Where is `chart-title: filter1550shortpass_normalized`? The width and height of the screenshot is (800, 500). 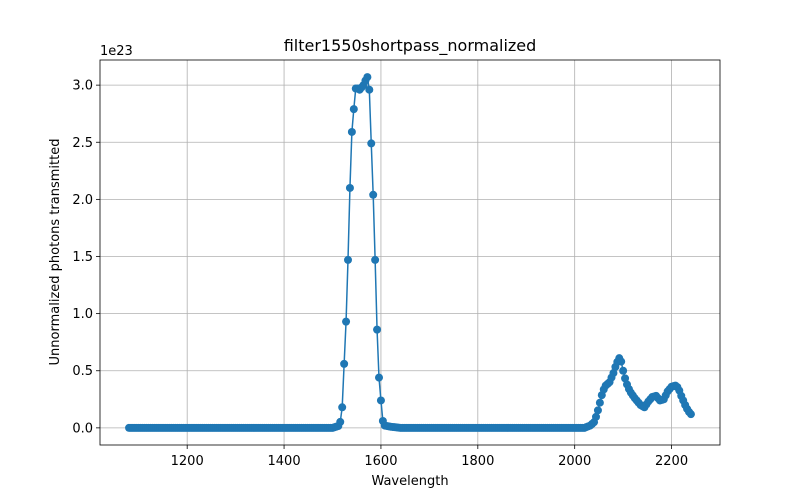
chart-title: filter1550shortpass_normalized is located at coordinates (410, 46).